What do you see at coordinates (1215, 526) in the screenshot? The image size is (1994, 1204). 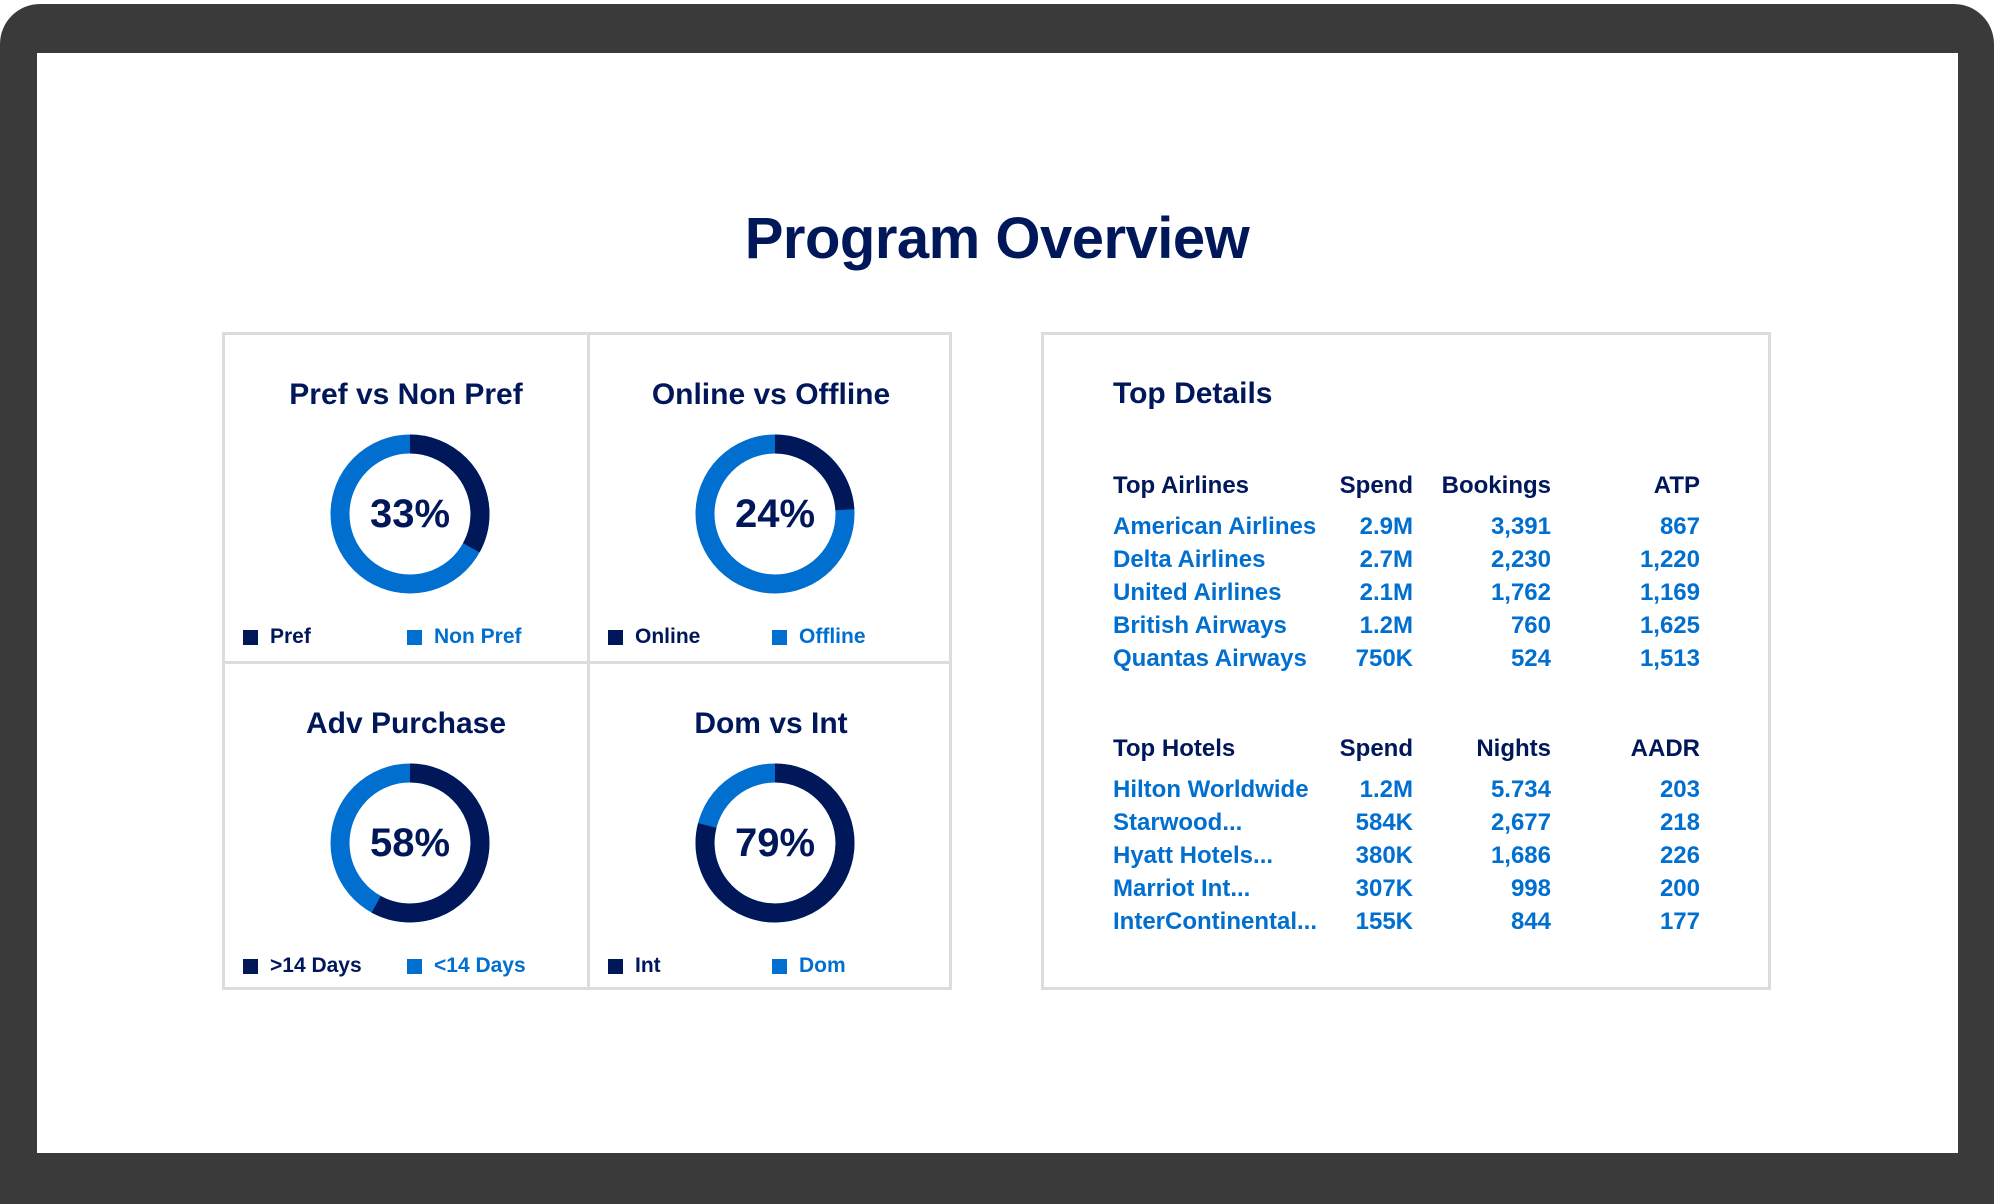 I see `row-name-link: American Airlines` at bounding box center [1215, 526].